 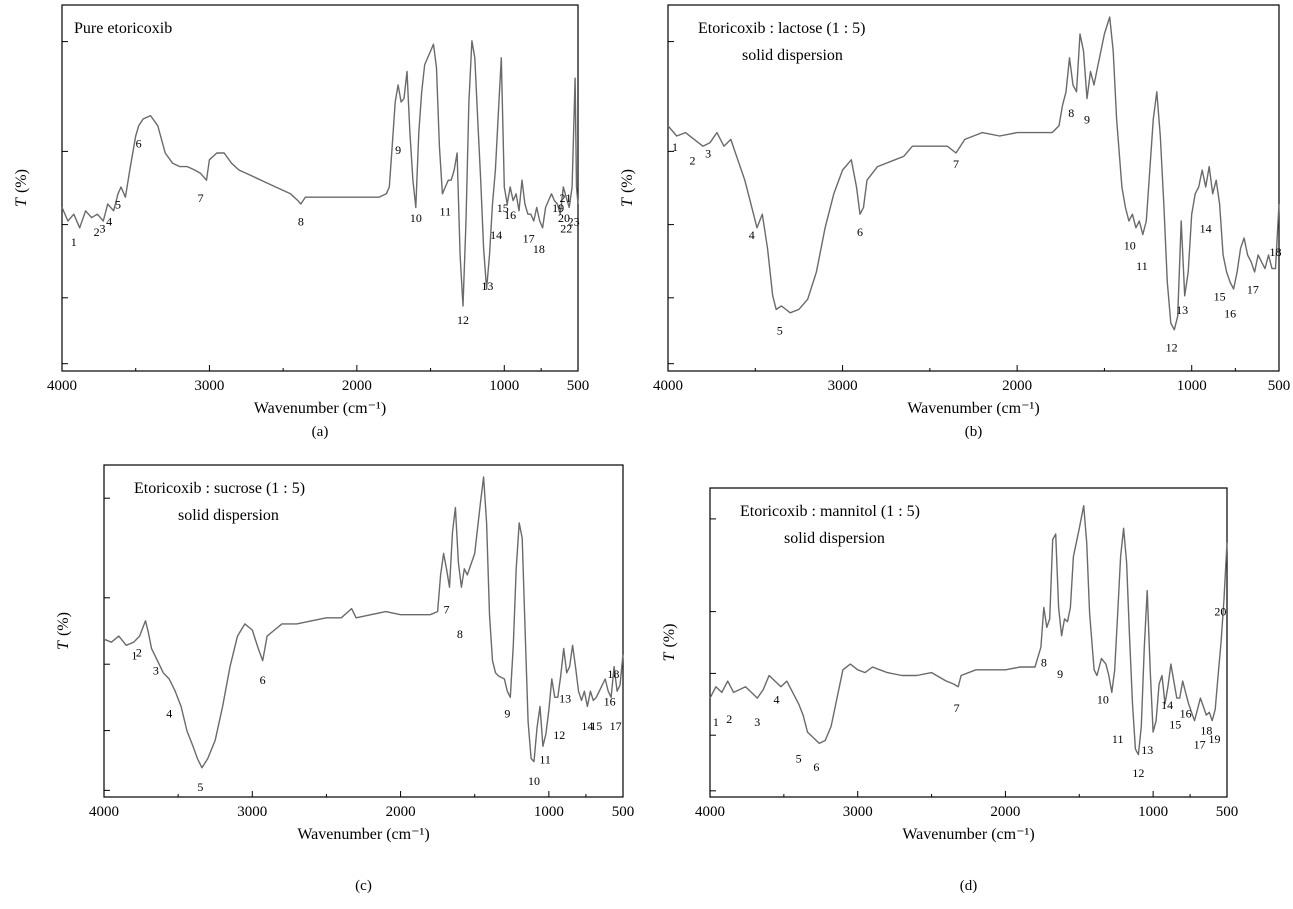 I want to click on panel-label: (c), so click(x=363, y=886).